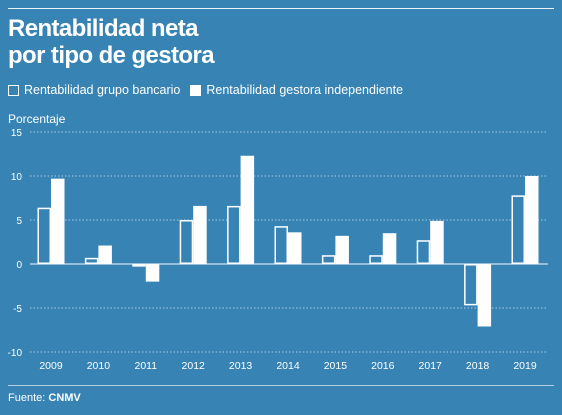 The image size is (562, 415). I want to click on x-tick-label: 2013, so click(241, 366).